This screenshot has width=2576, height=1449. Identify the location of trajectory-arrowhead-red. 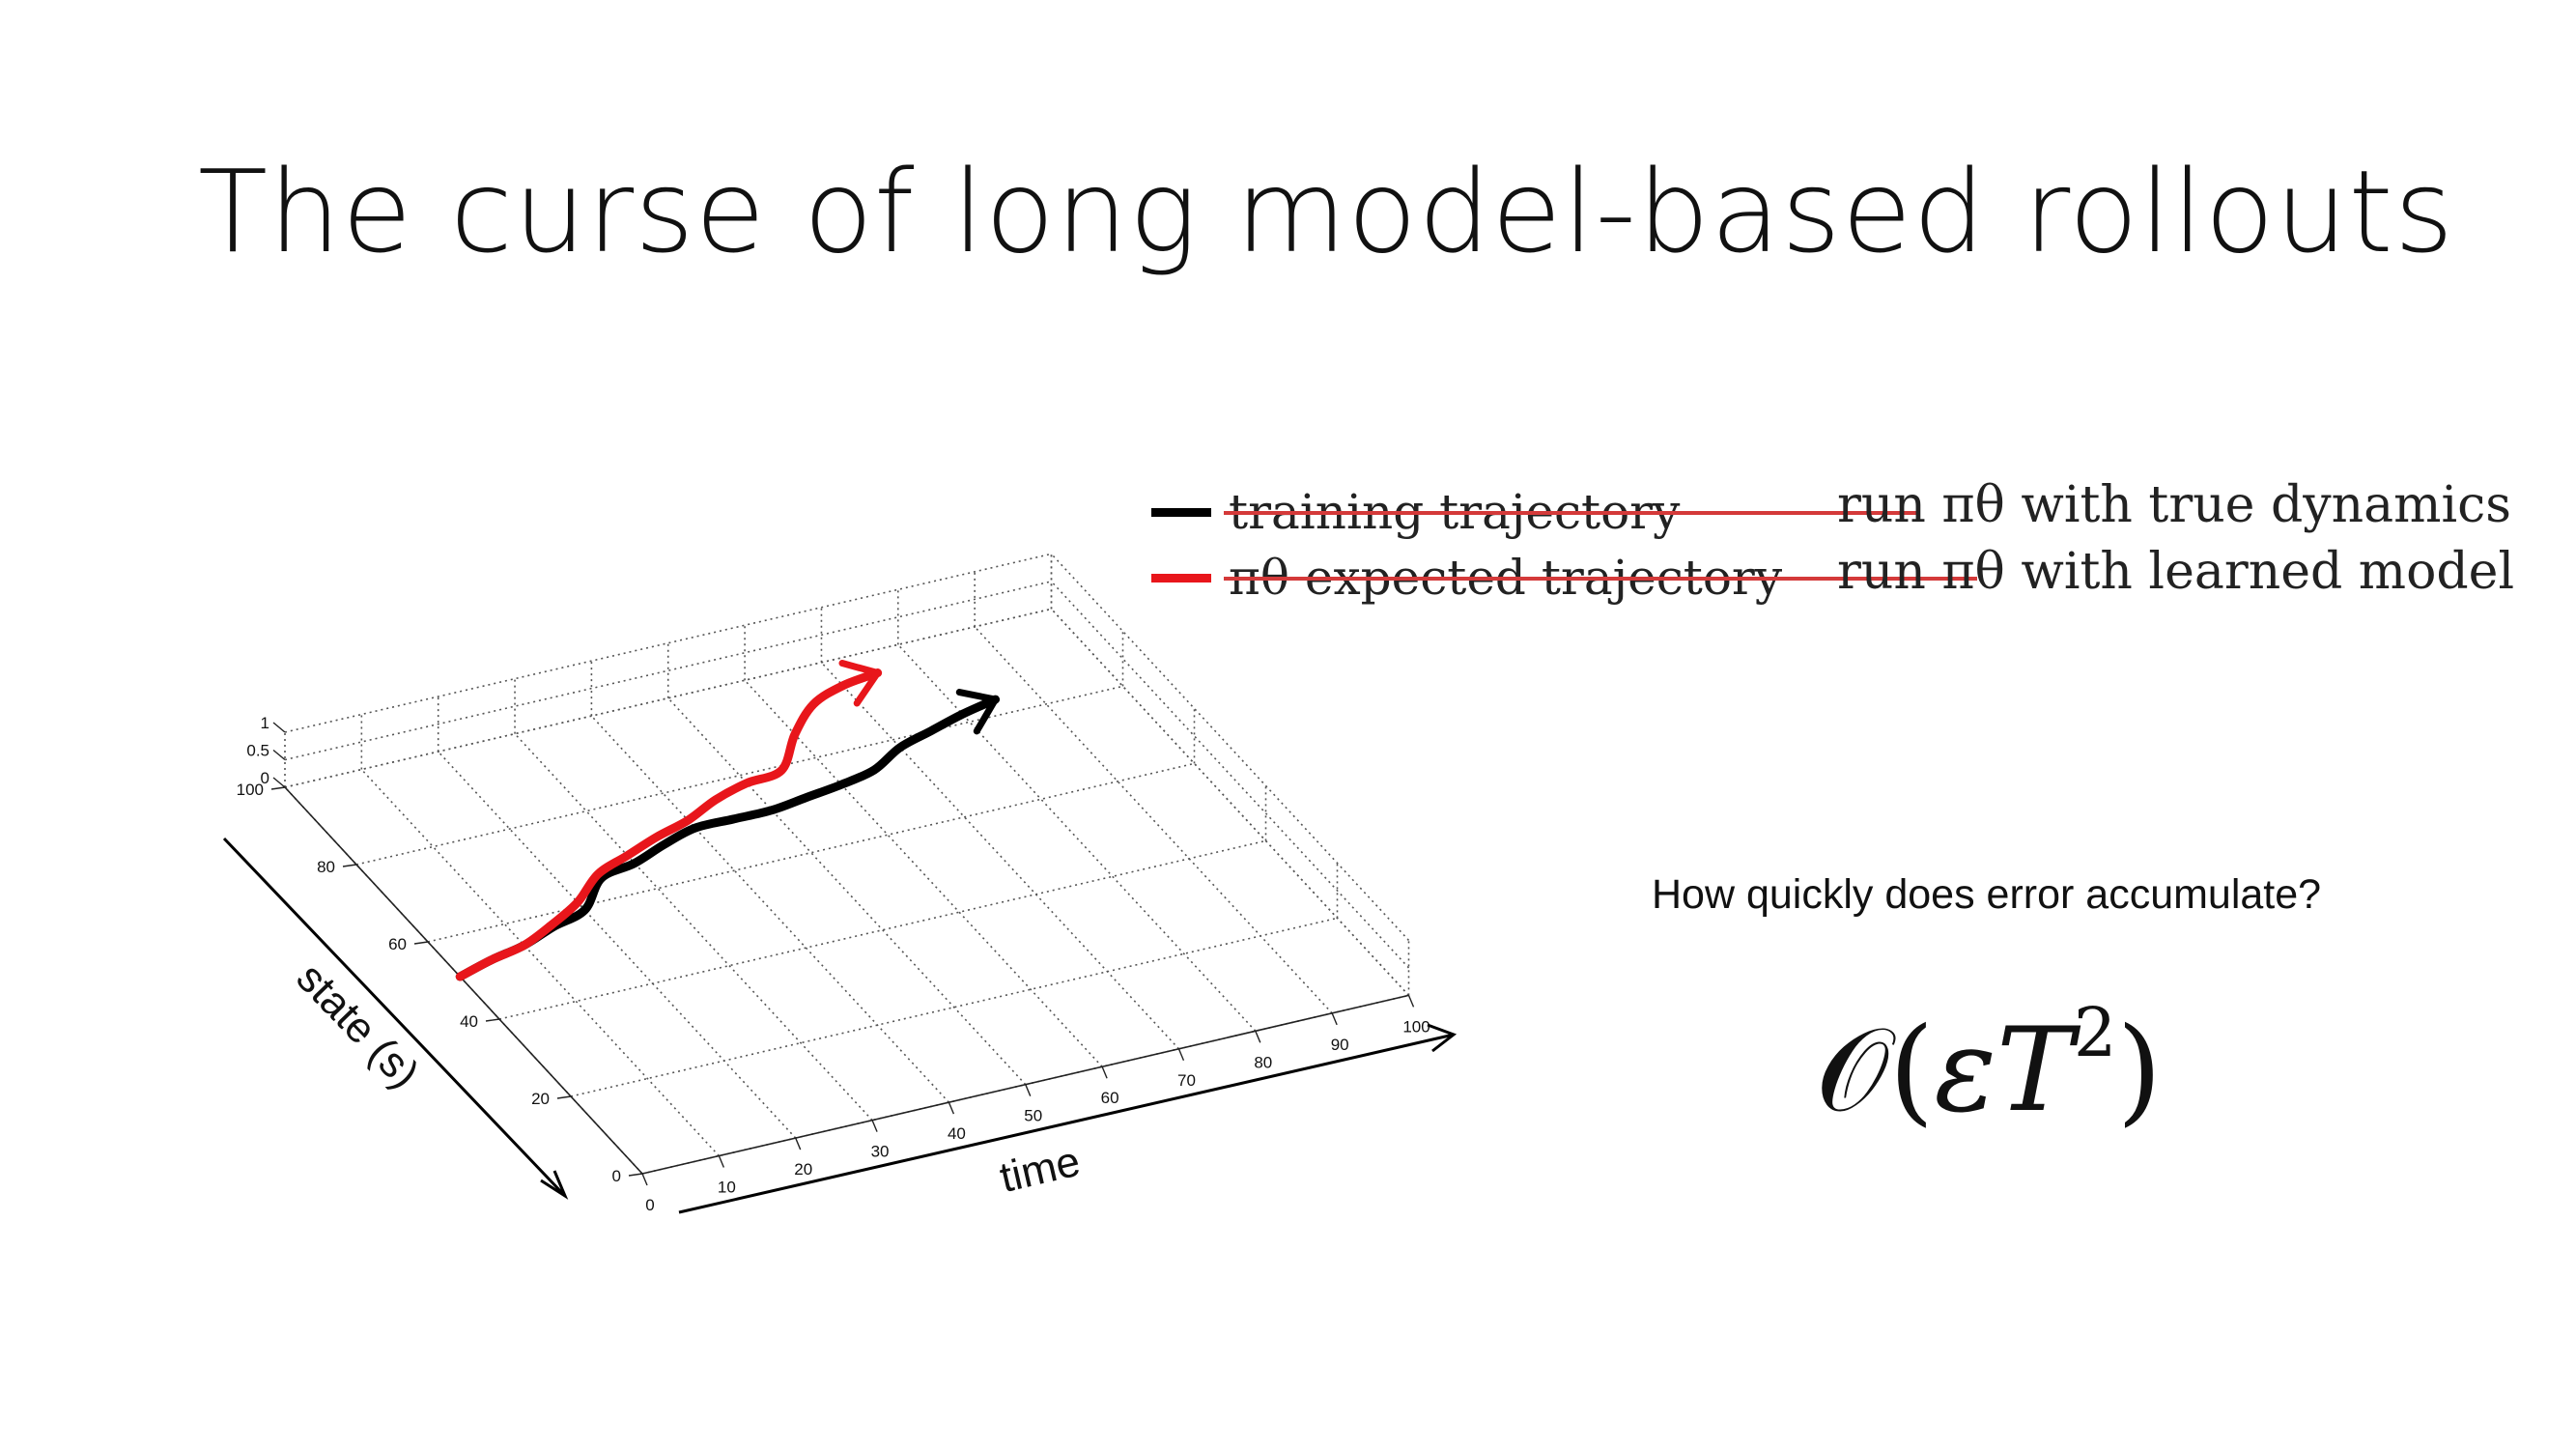
(860, 683).